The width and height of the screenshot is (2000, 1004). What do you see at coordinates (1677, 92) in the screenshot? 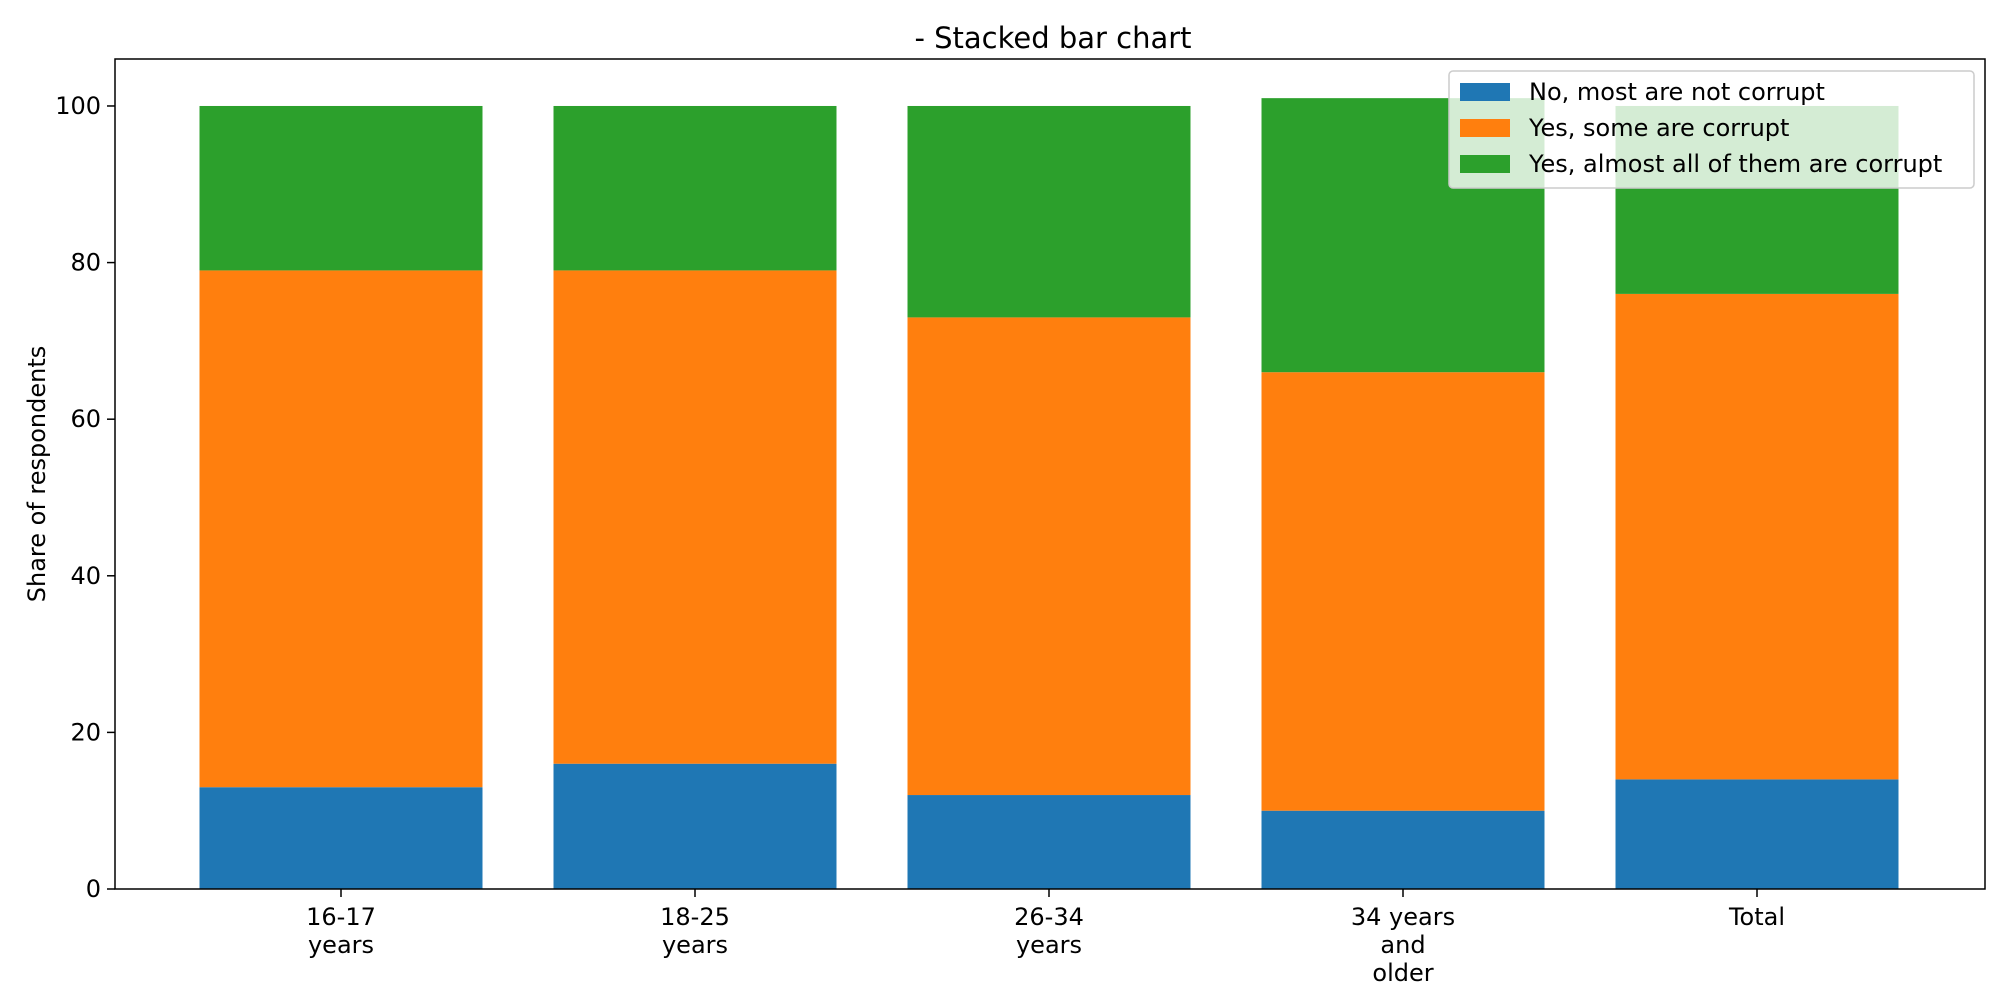
I see `legend-label: No, most are not corrupt` at bounding box center [1677, 92].